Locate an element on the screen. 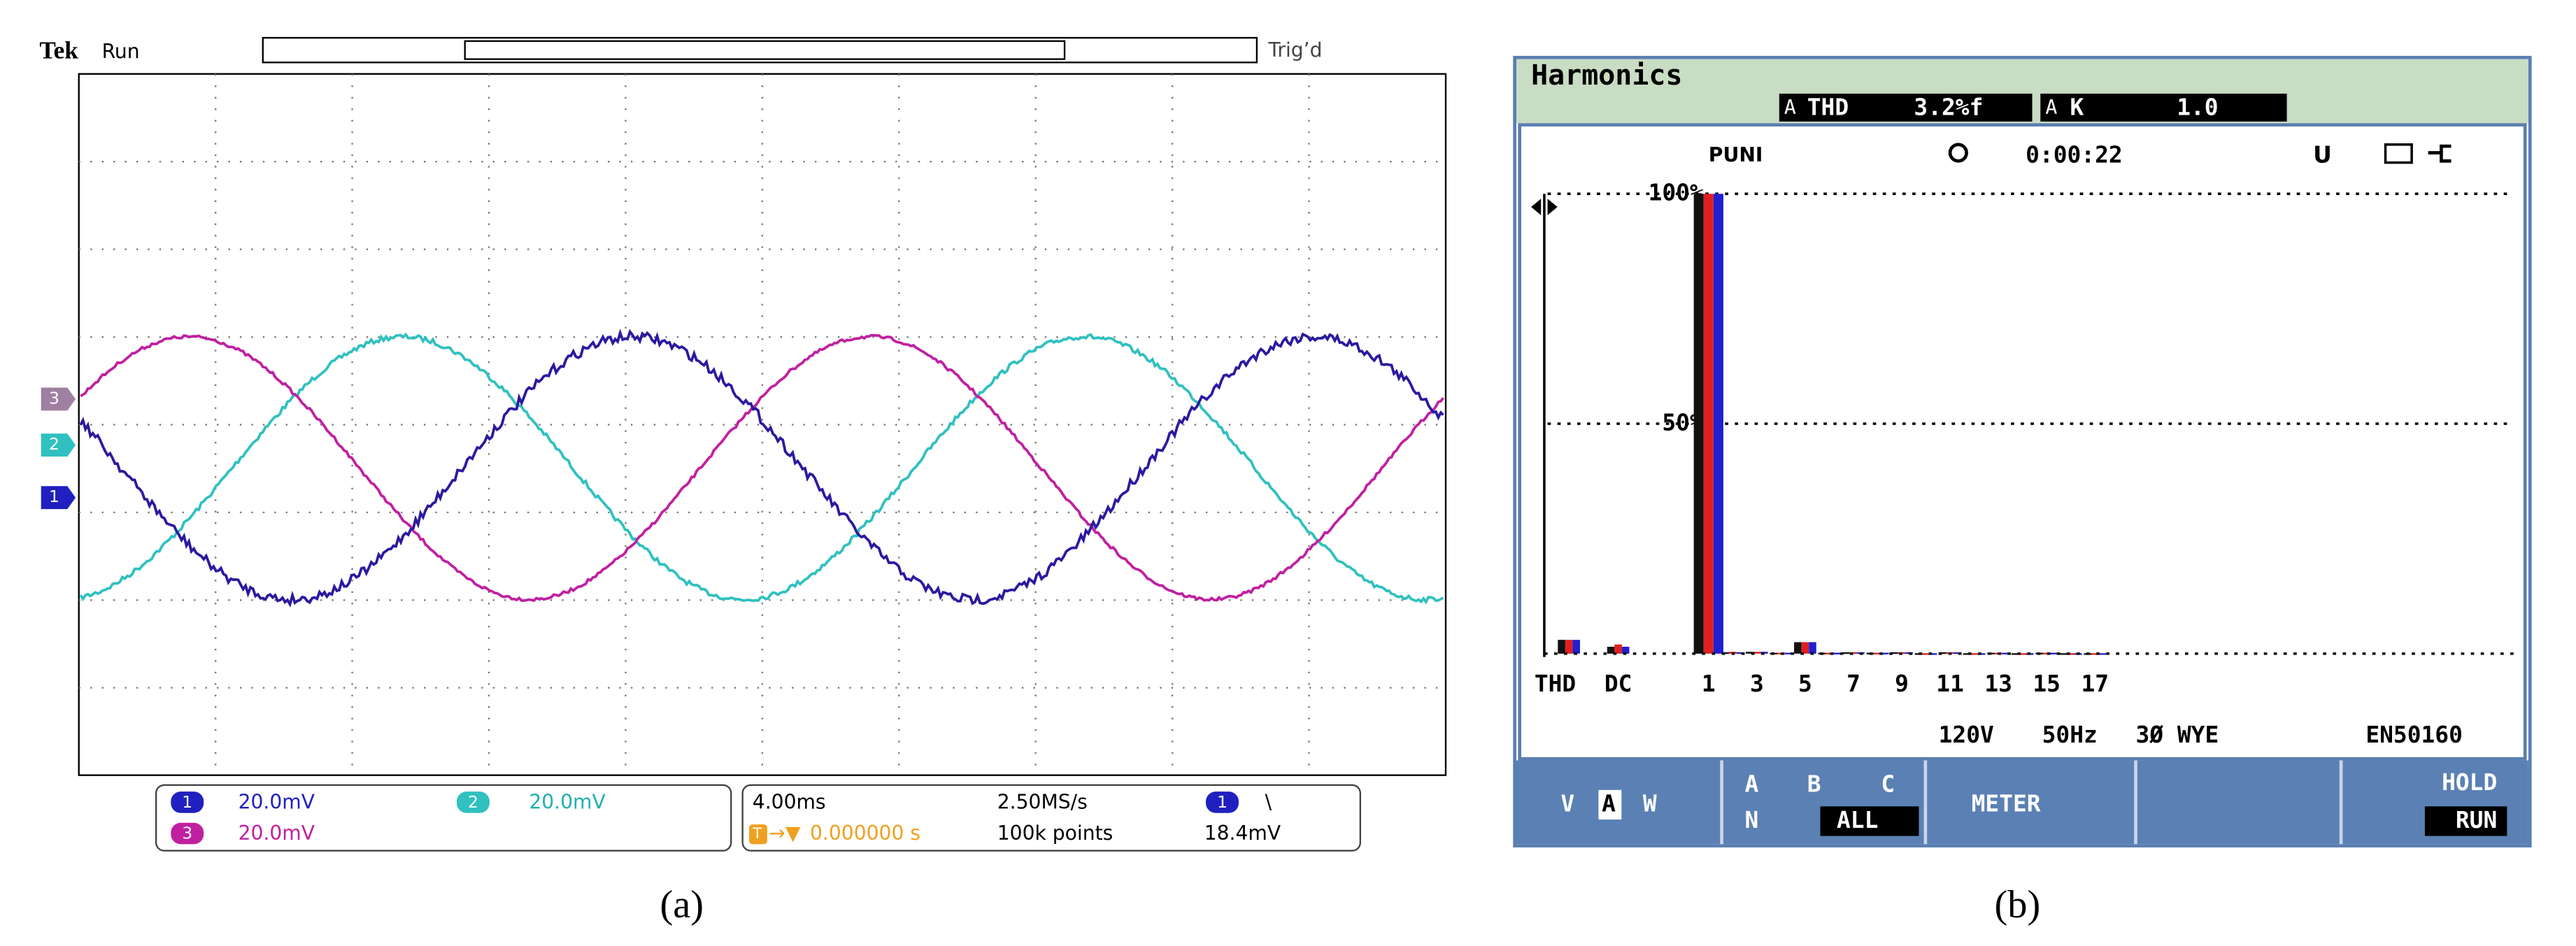 The height and width of the screenshot is (946, 2576). x-tick-label: 13 is located at coordinates (1998, 684).